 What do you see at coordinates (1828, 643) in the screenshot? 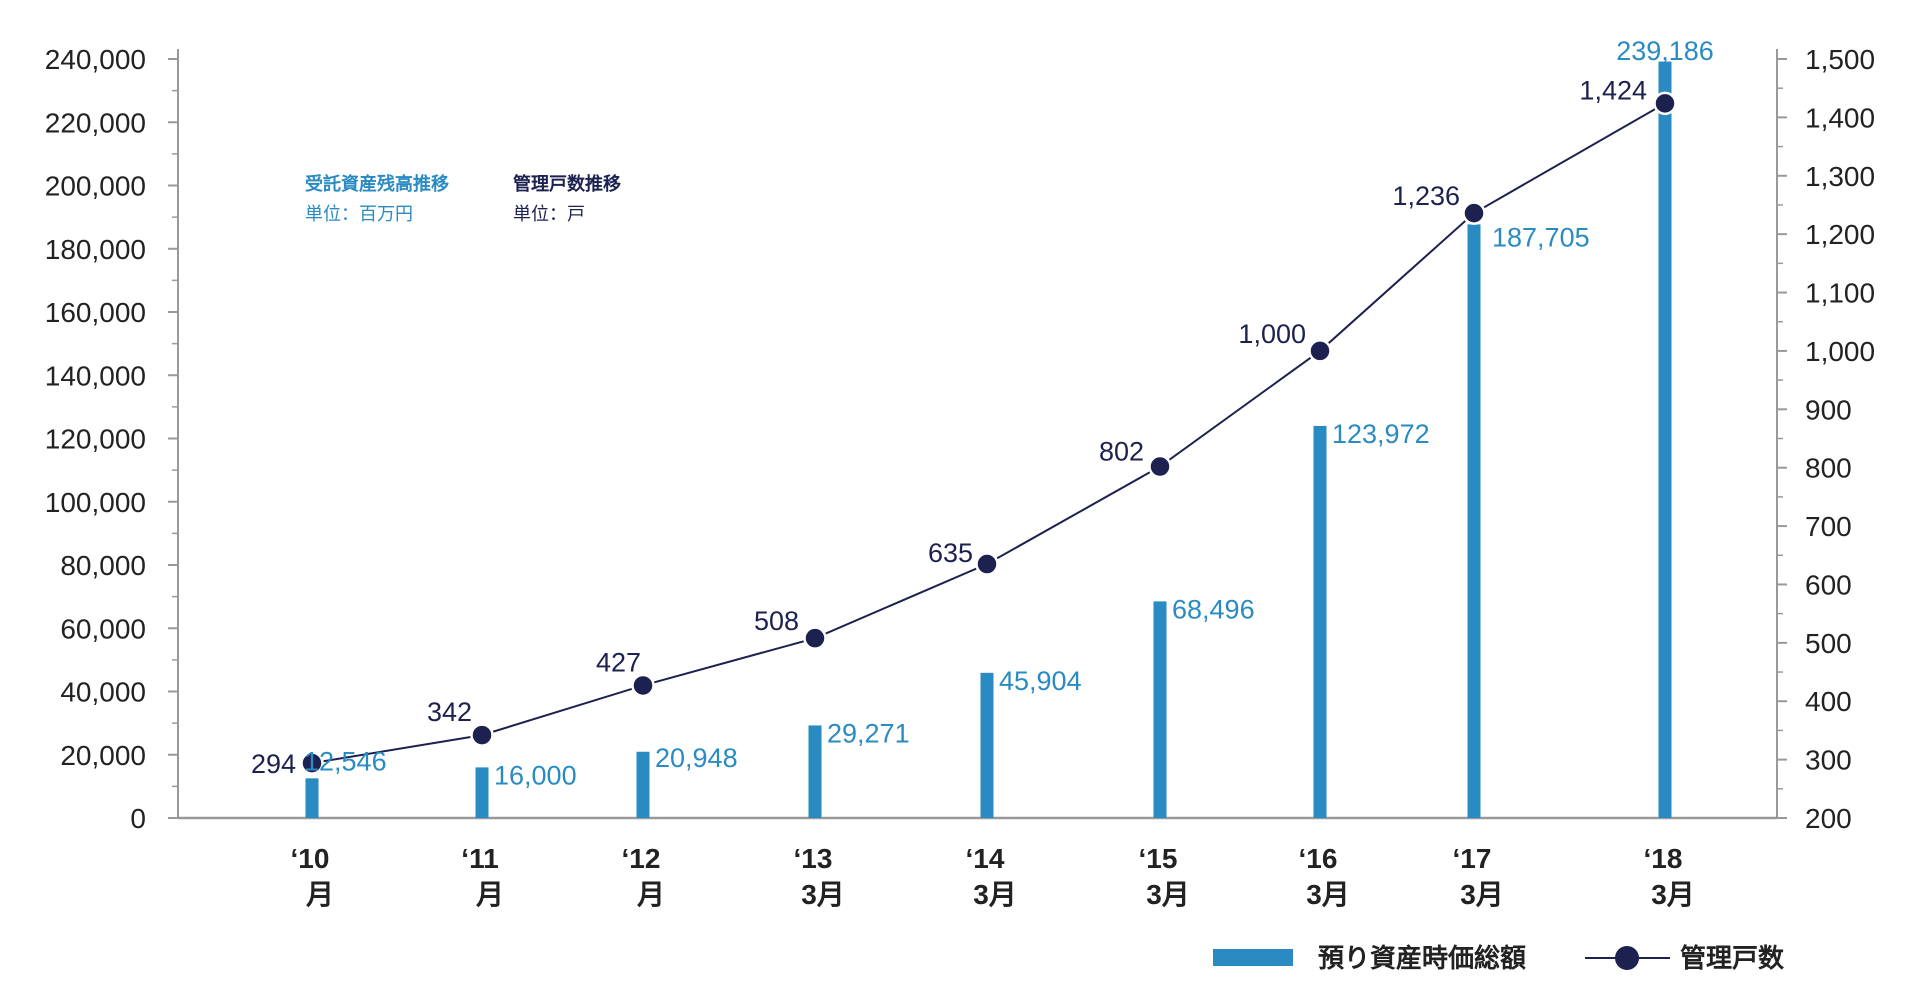
I see `right-tick-label: 500` at bounding box center [1828, 643].